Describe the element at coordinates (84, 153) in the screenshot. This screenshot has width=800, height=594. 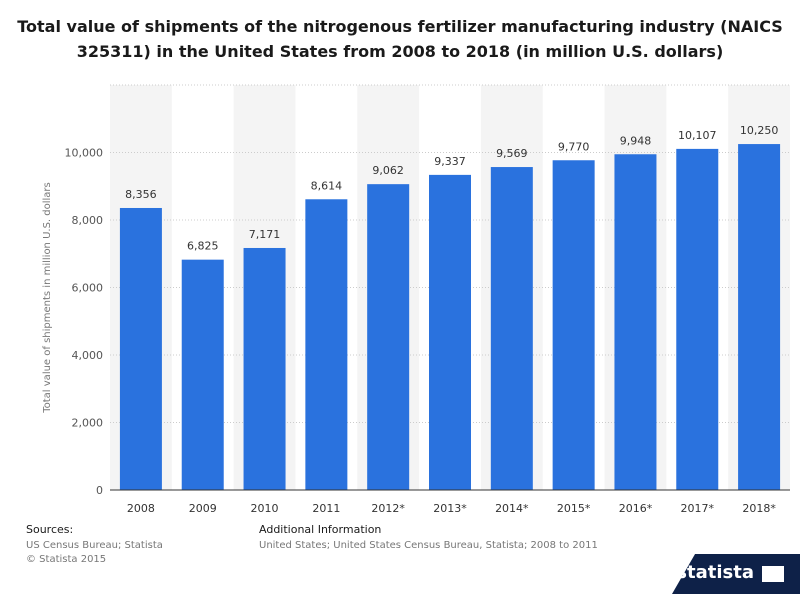
I see `y-tick-label: 10,000` at that location.